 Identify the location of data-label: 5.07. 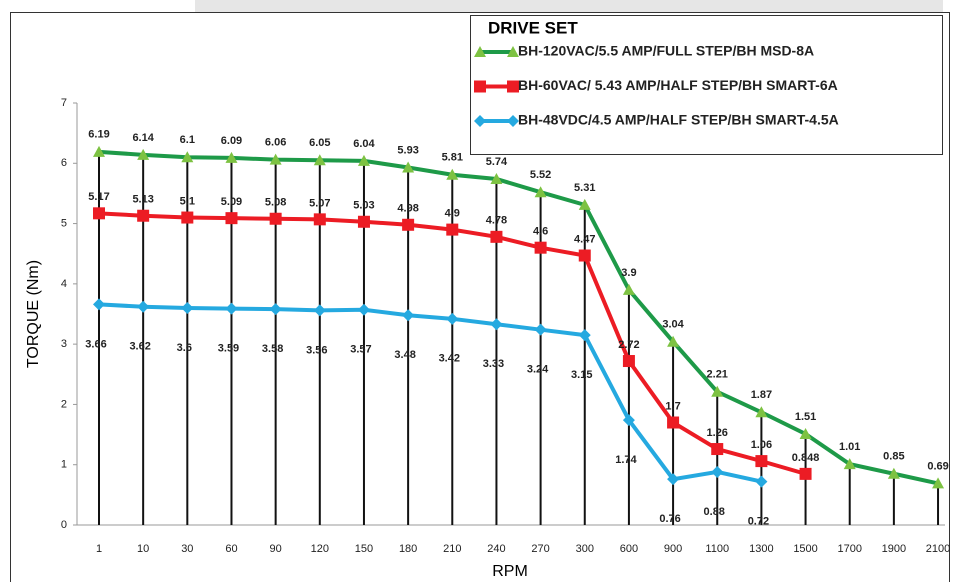
(319, 203).